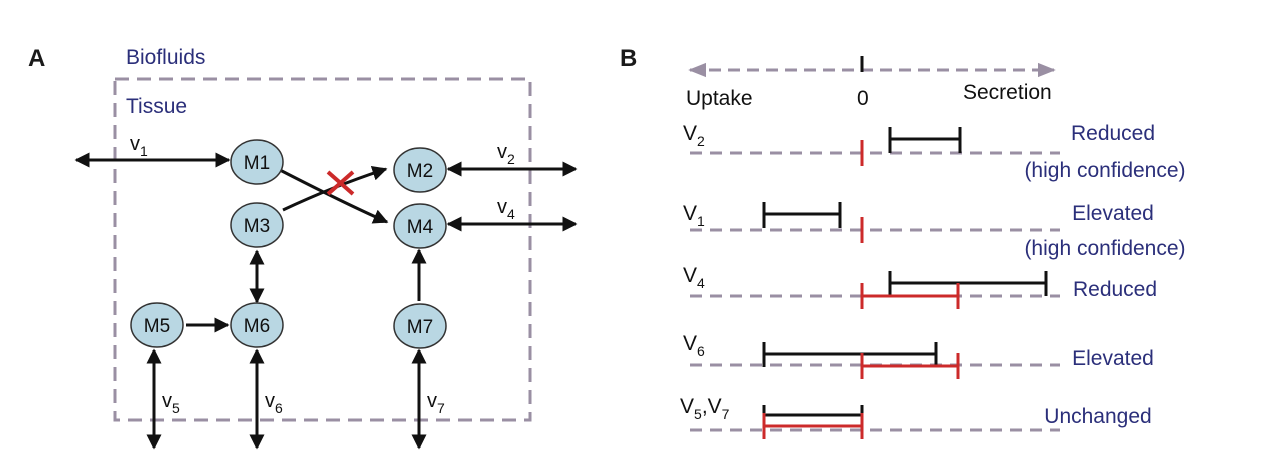 The height and width of the screenshot is (472, 1282). What do you see at coordinates (1113, 133) in the screenshot?
I see `status-v2: Reduced` at bounding box center [1113, 133].